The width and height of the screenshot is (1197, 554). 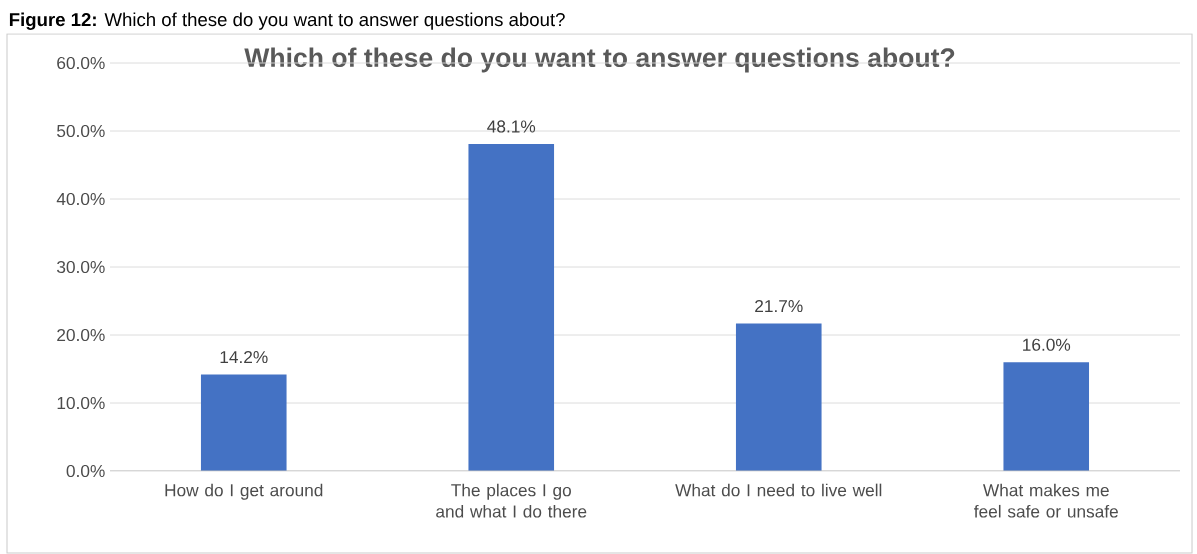 I want to click on y-tick-label: 0.0%, so click(x=85, y=471).